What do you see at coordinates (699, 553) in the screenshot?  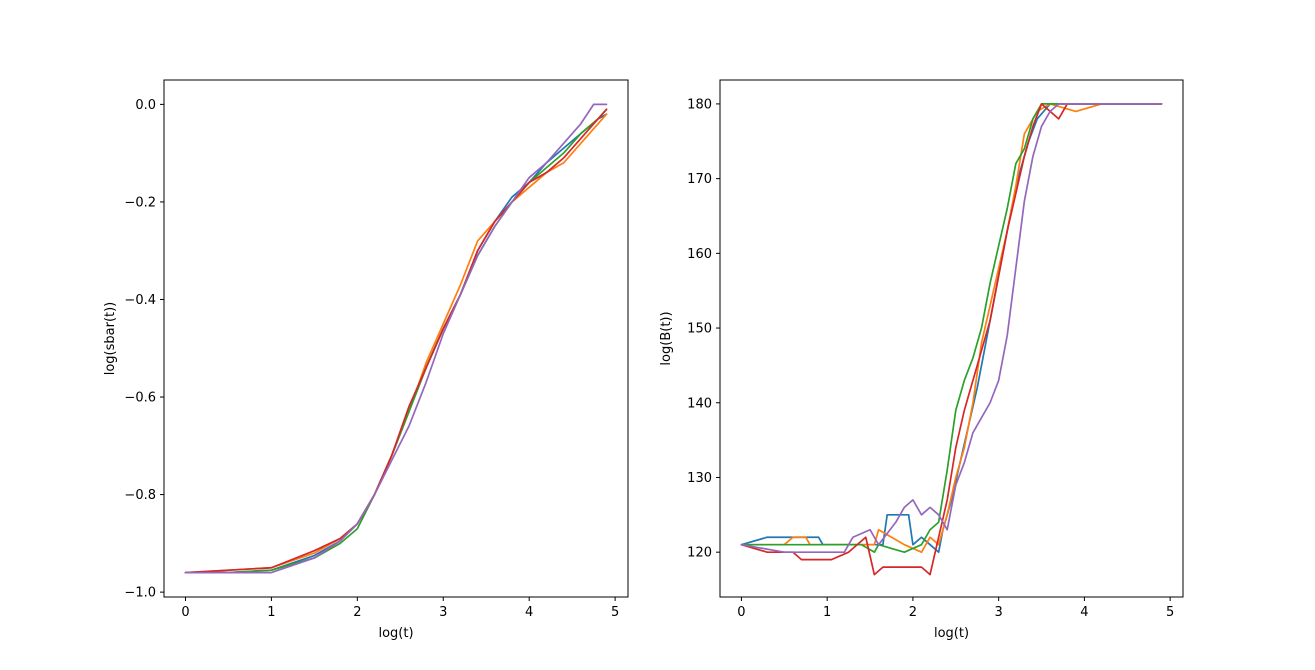 I see `y-tick-label: 120` at bounding box center [699, 553].